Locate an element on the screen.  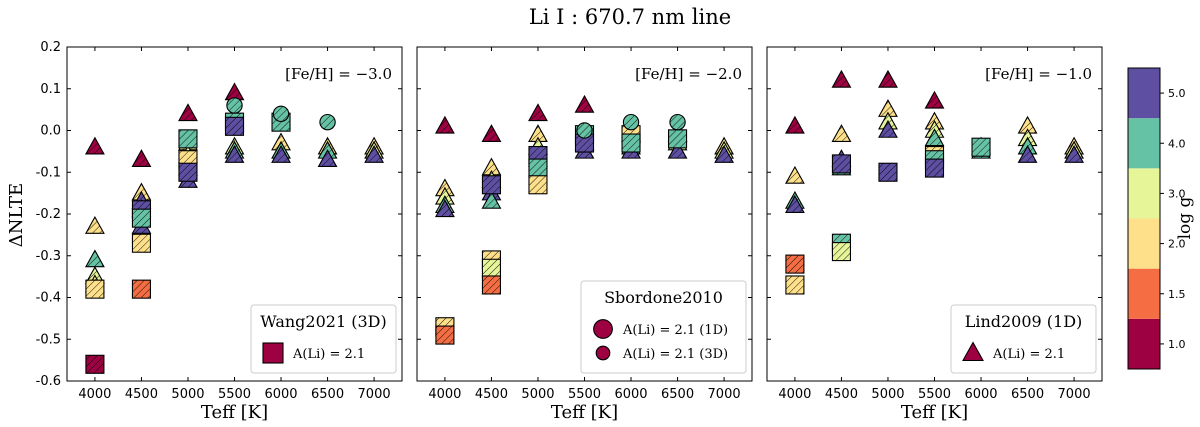
colorbar: 1.0 1.5 2.0 3.0 4.0 5.0 log g is located at coordinates (1161, 218).